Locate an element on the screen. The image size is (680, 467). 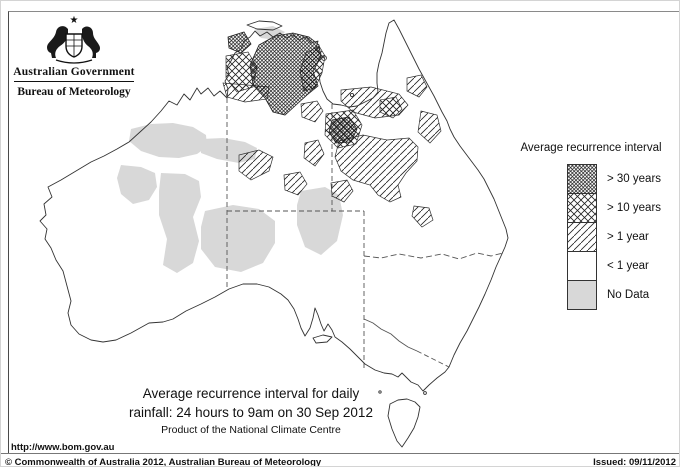
legend-item-nodata: No Data is located at coordinates (621, 295).